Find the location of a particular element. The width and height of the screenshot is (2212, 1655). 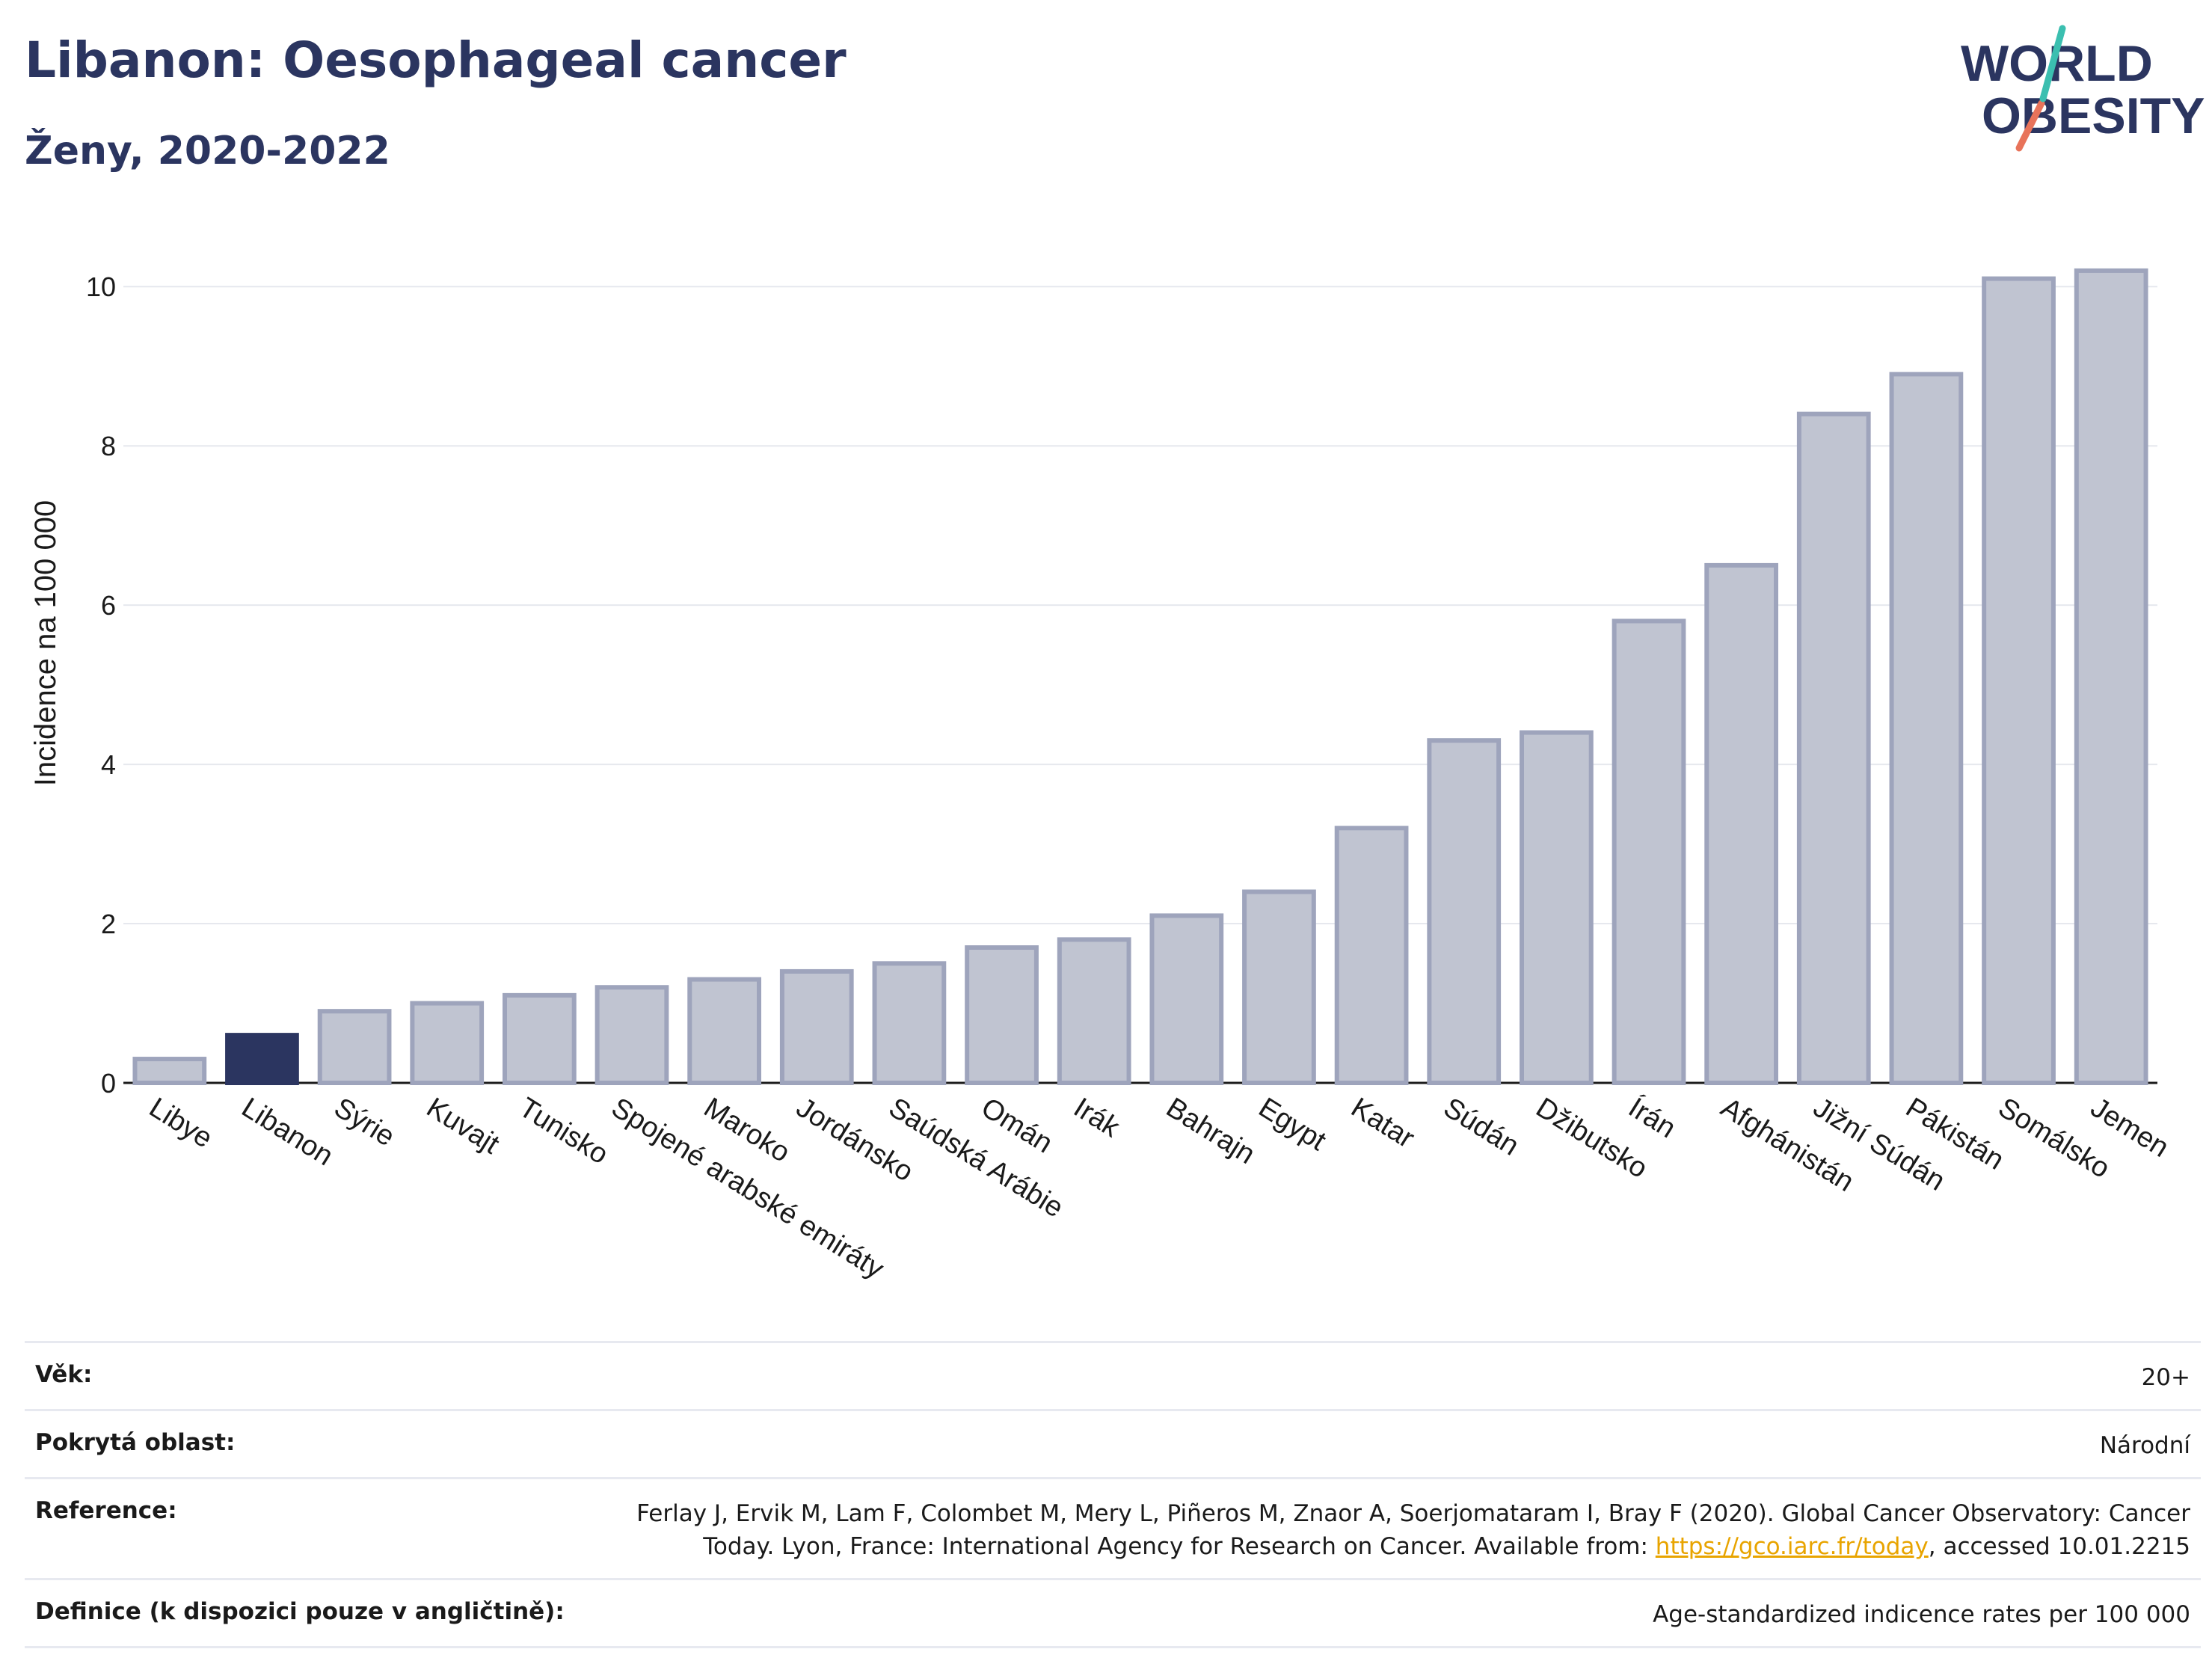

x-tick-label: Írán is located at coordinates (1652, 1117).